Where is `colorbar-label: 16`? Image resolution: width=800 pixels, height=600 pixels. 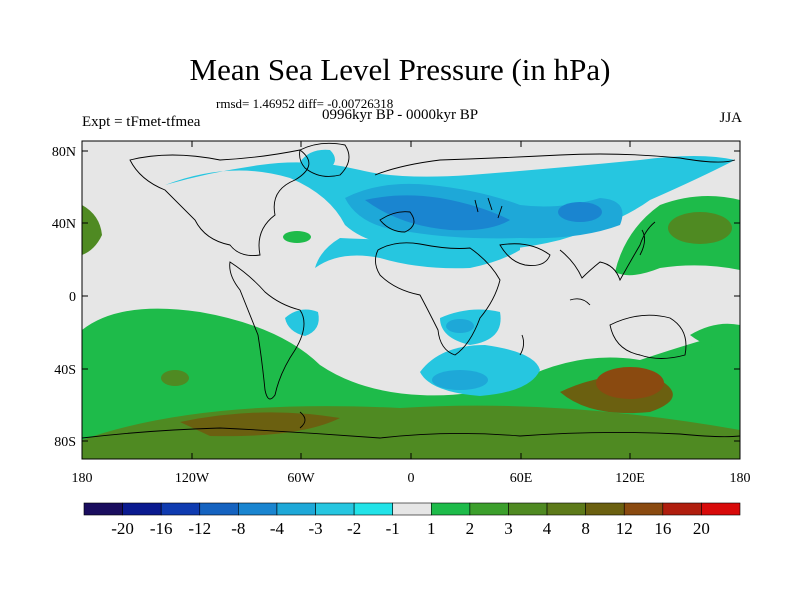
colorbar-label: 16 is located at coordinates (662, 528).